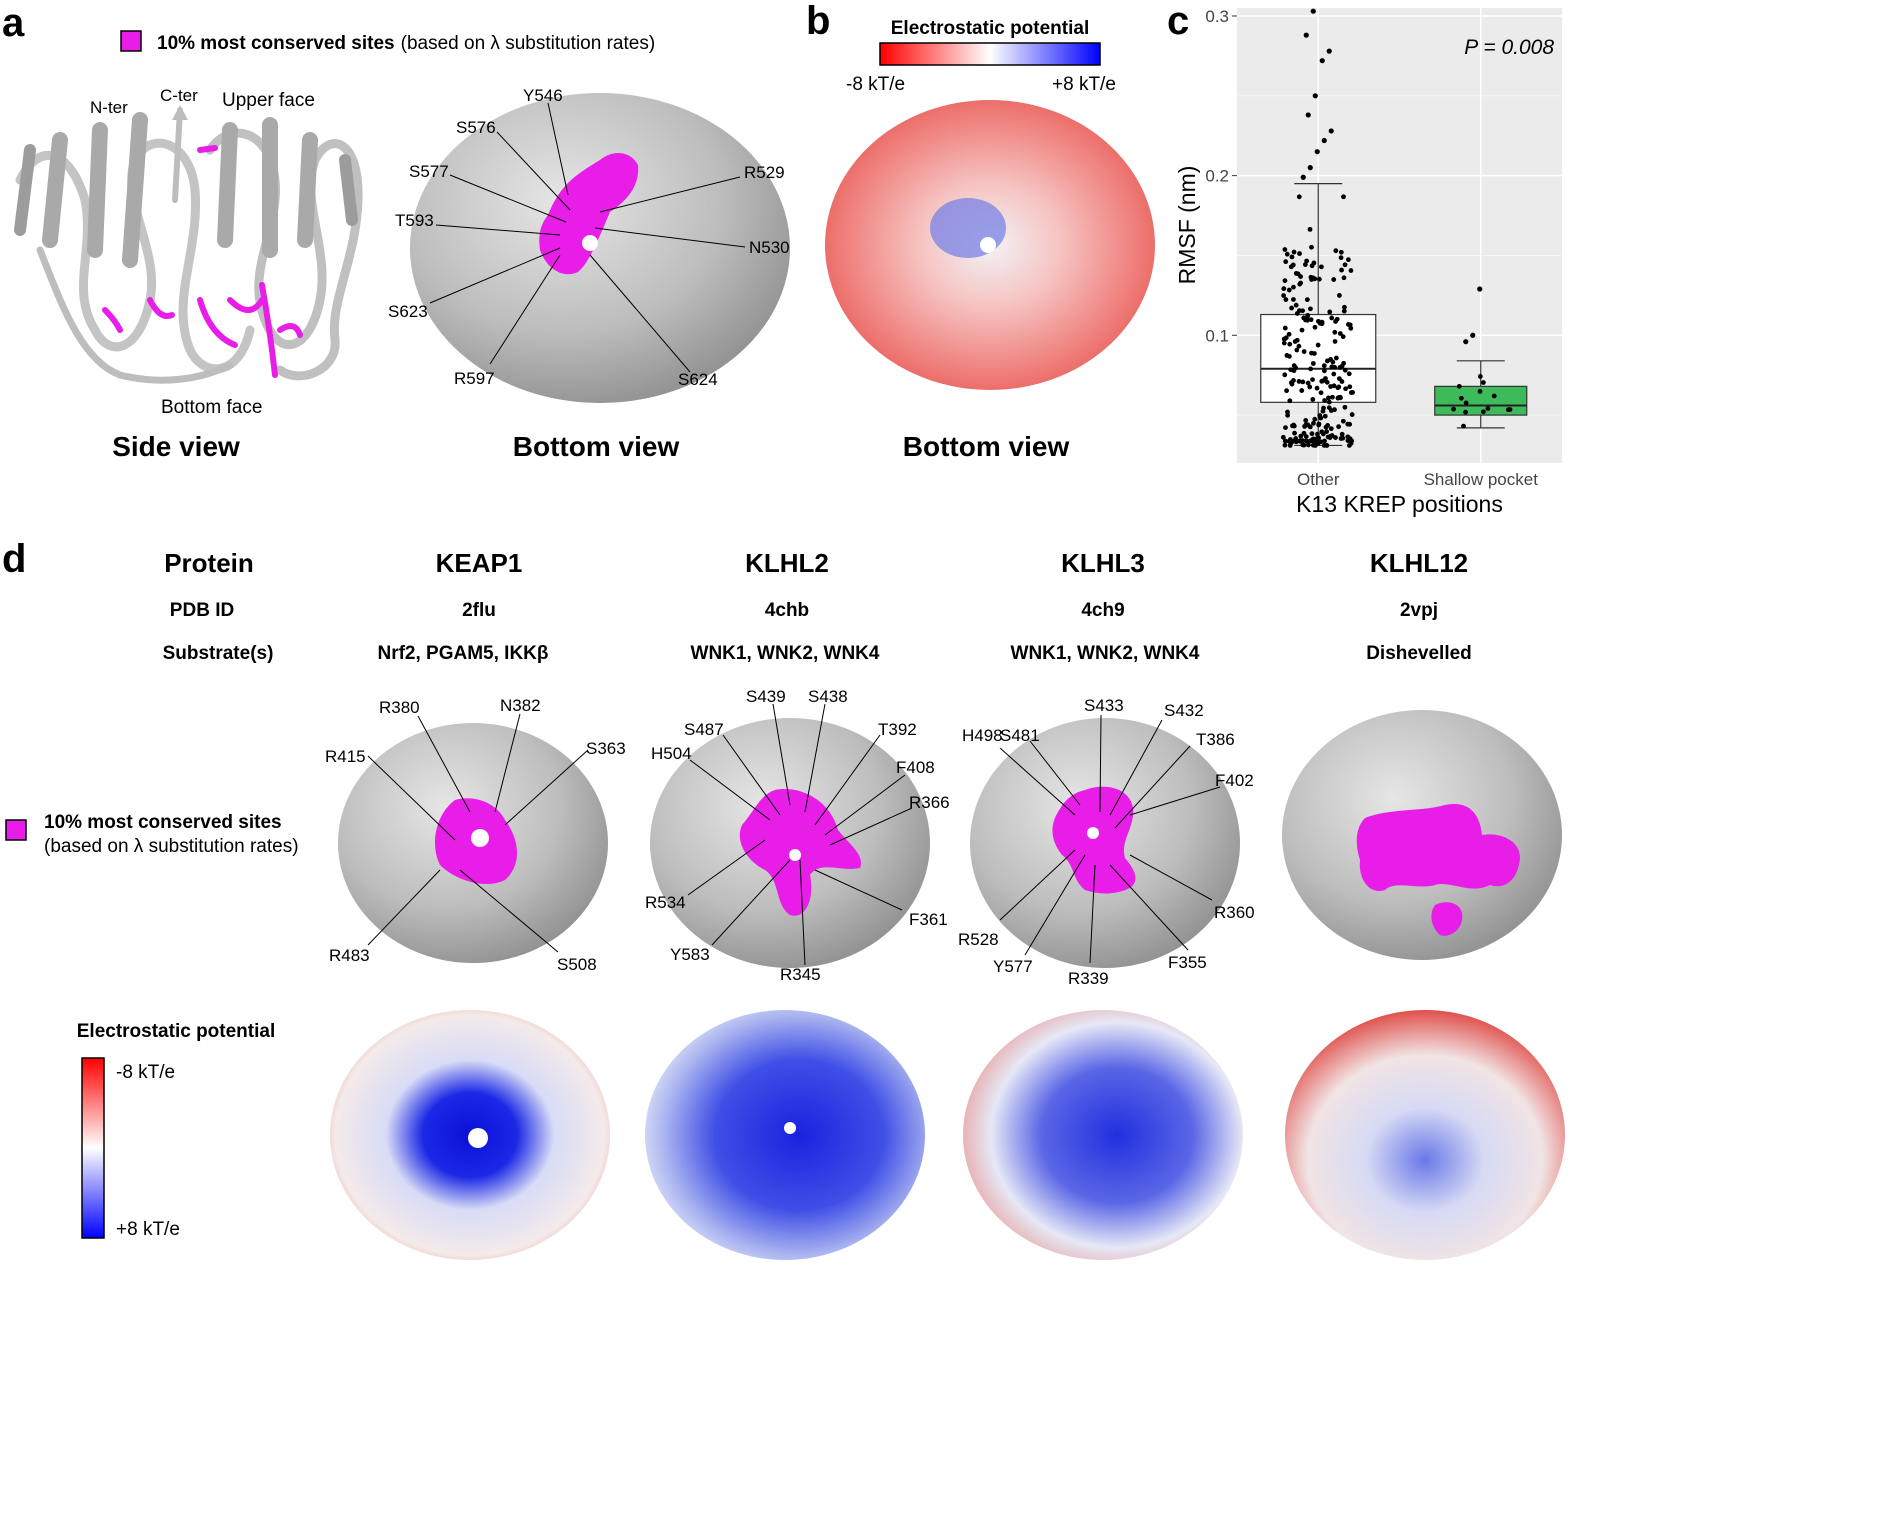 The height and width of the screenshot is (1514, 1880). I want to click on residue-label: S438, so click(828, 696).